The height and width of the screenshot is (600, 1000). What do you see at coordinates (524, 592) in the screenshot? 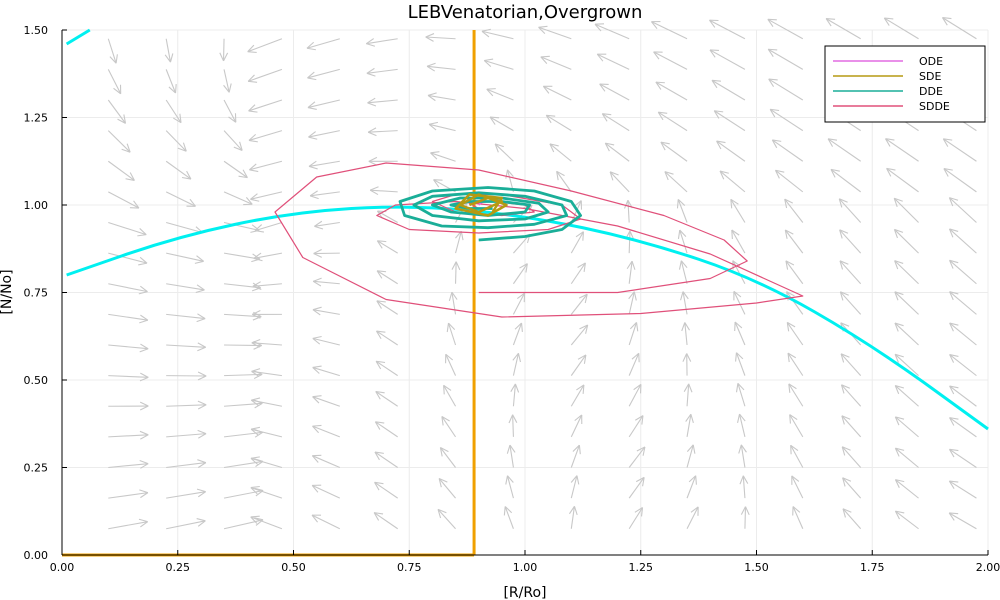
I see `x-axis-label: [R/Ro]` at bounding box center [524, 592].